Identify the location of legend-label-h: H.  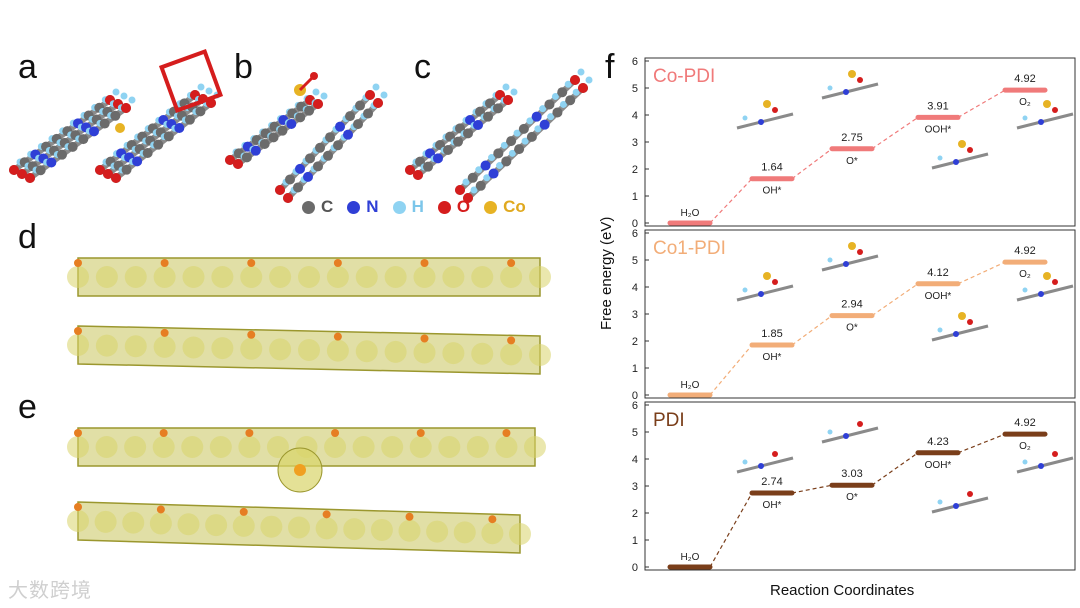
(417, 206).